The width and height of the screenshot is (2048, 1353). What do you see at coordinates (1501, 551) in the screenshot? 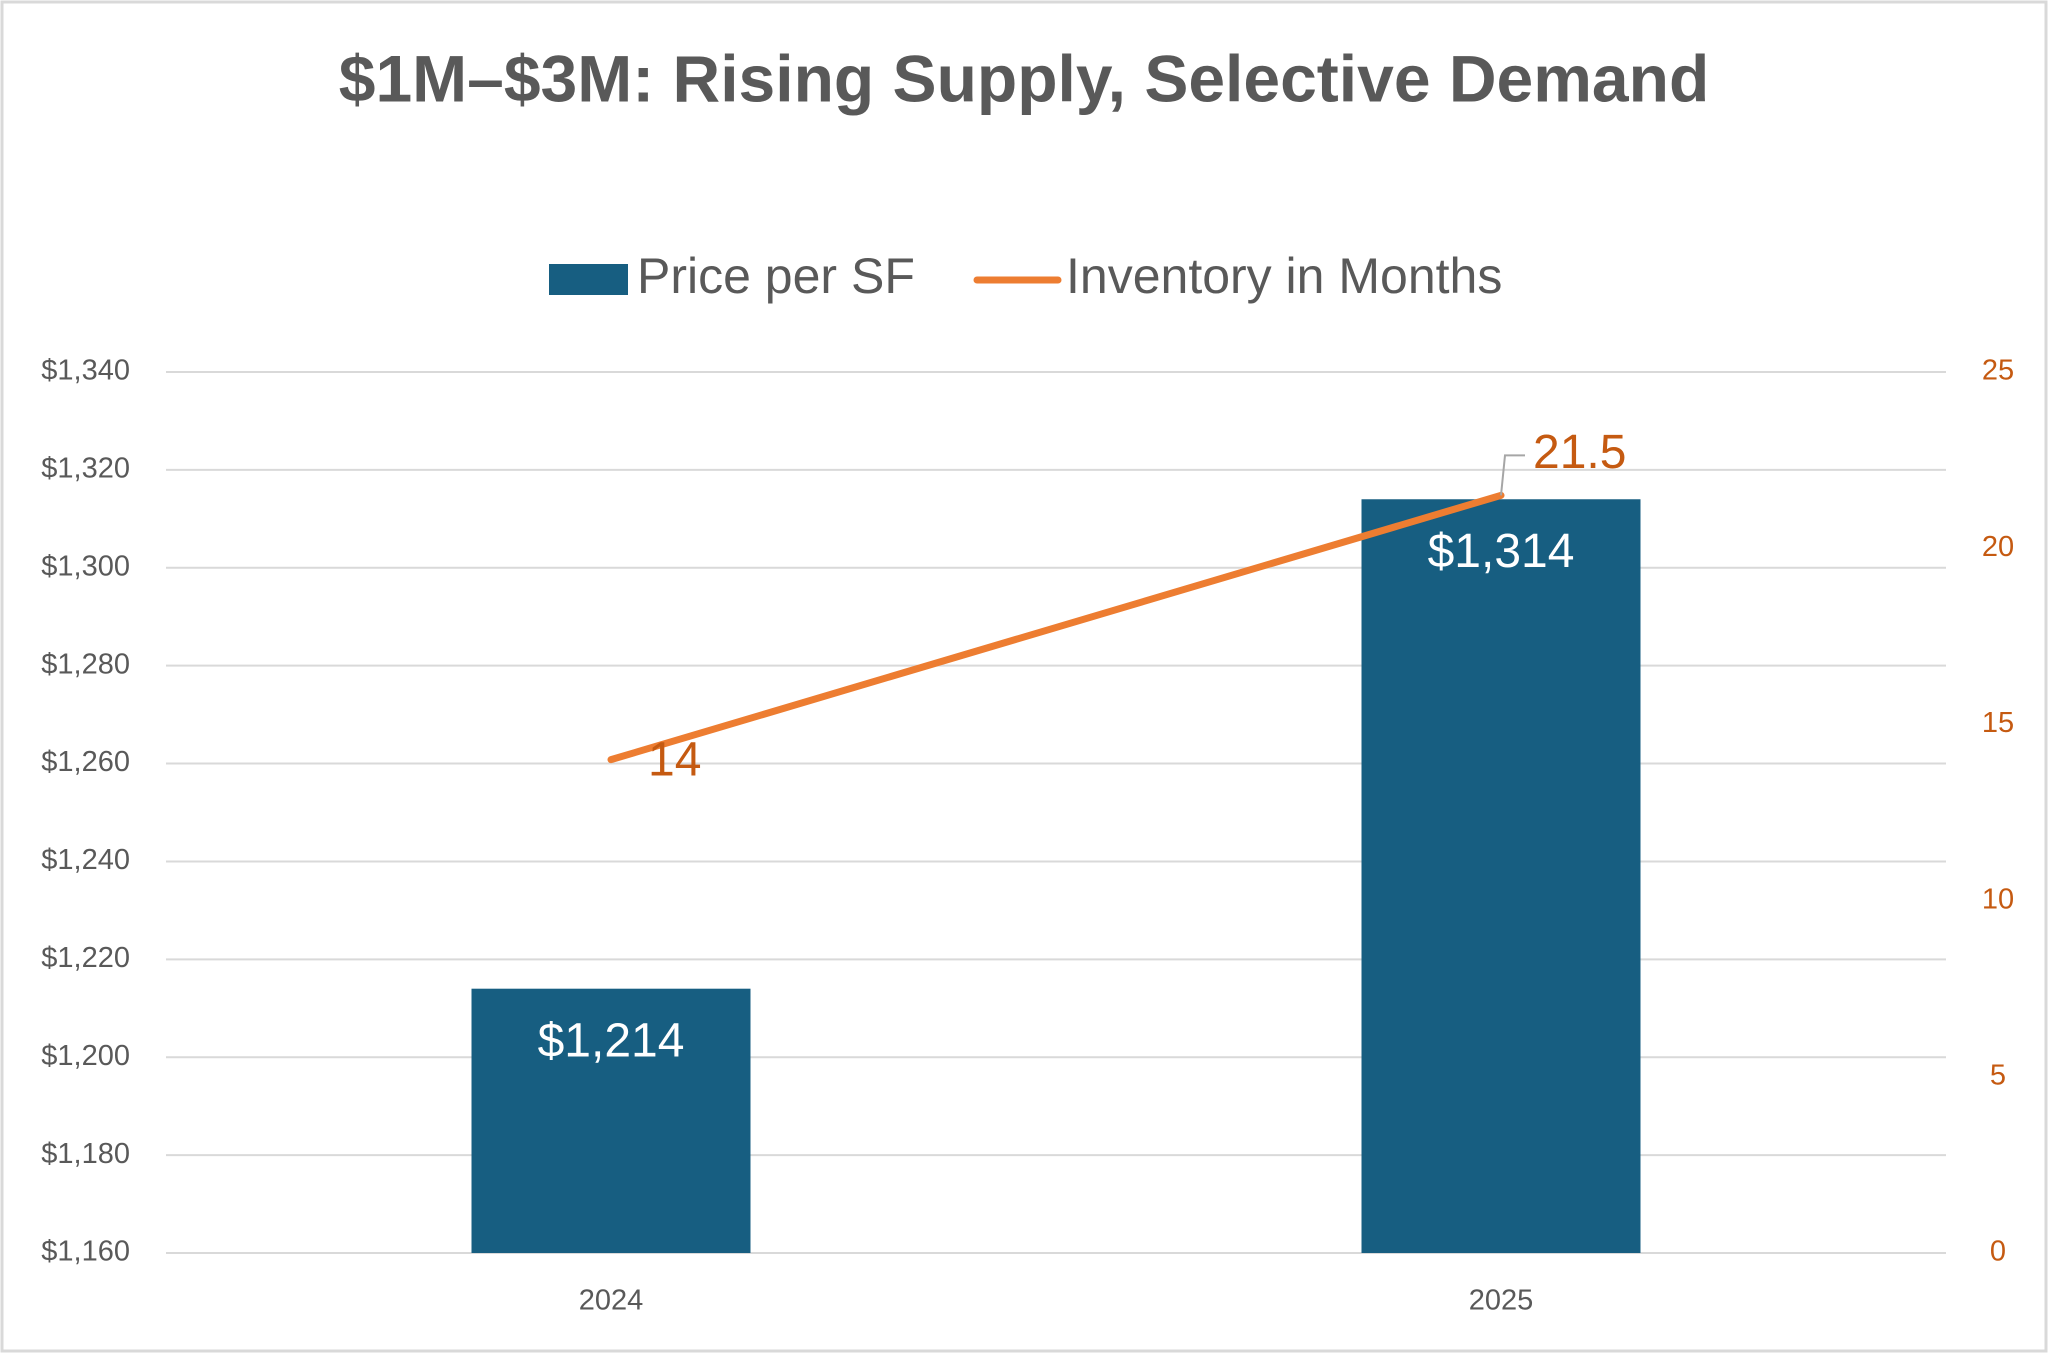
I see `bar-value-label: $1,314` at bounding box center [1501, 551].